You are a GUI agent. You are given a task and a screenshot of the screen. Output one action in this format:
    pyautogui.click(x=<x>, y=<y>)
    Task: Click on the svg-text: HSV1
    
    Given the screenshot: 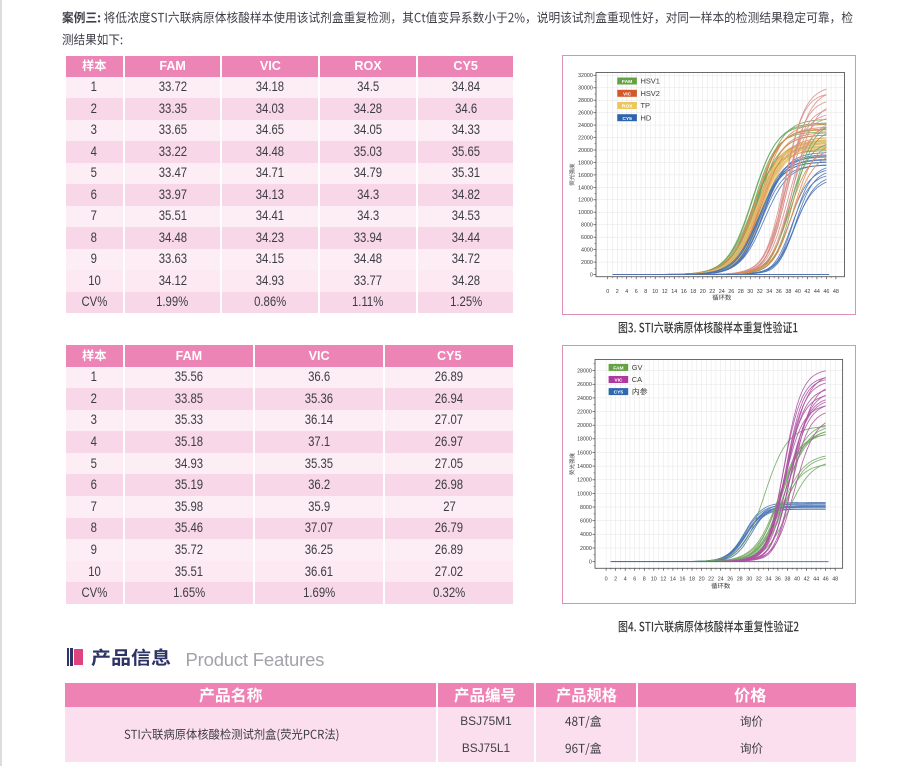 What is the action you would take?
    pyautogui.click(x=650, y=81)
    